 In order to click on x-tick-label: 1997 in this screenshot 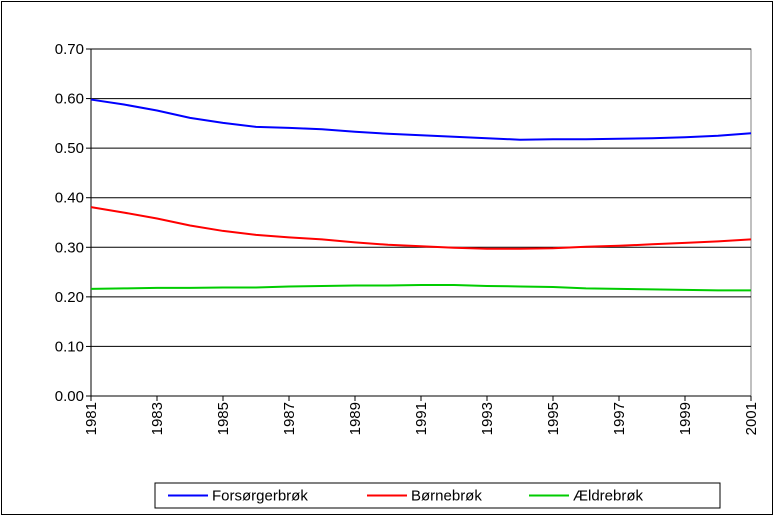, I will do `click(619, 418)`.